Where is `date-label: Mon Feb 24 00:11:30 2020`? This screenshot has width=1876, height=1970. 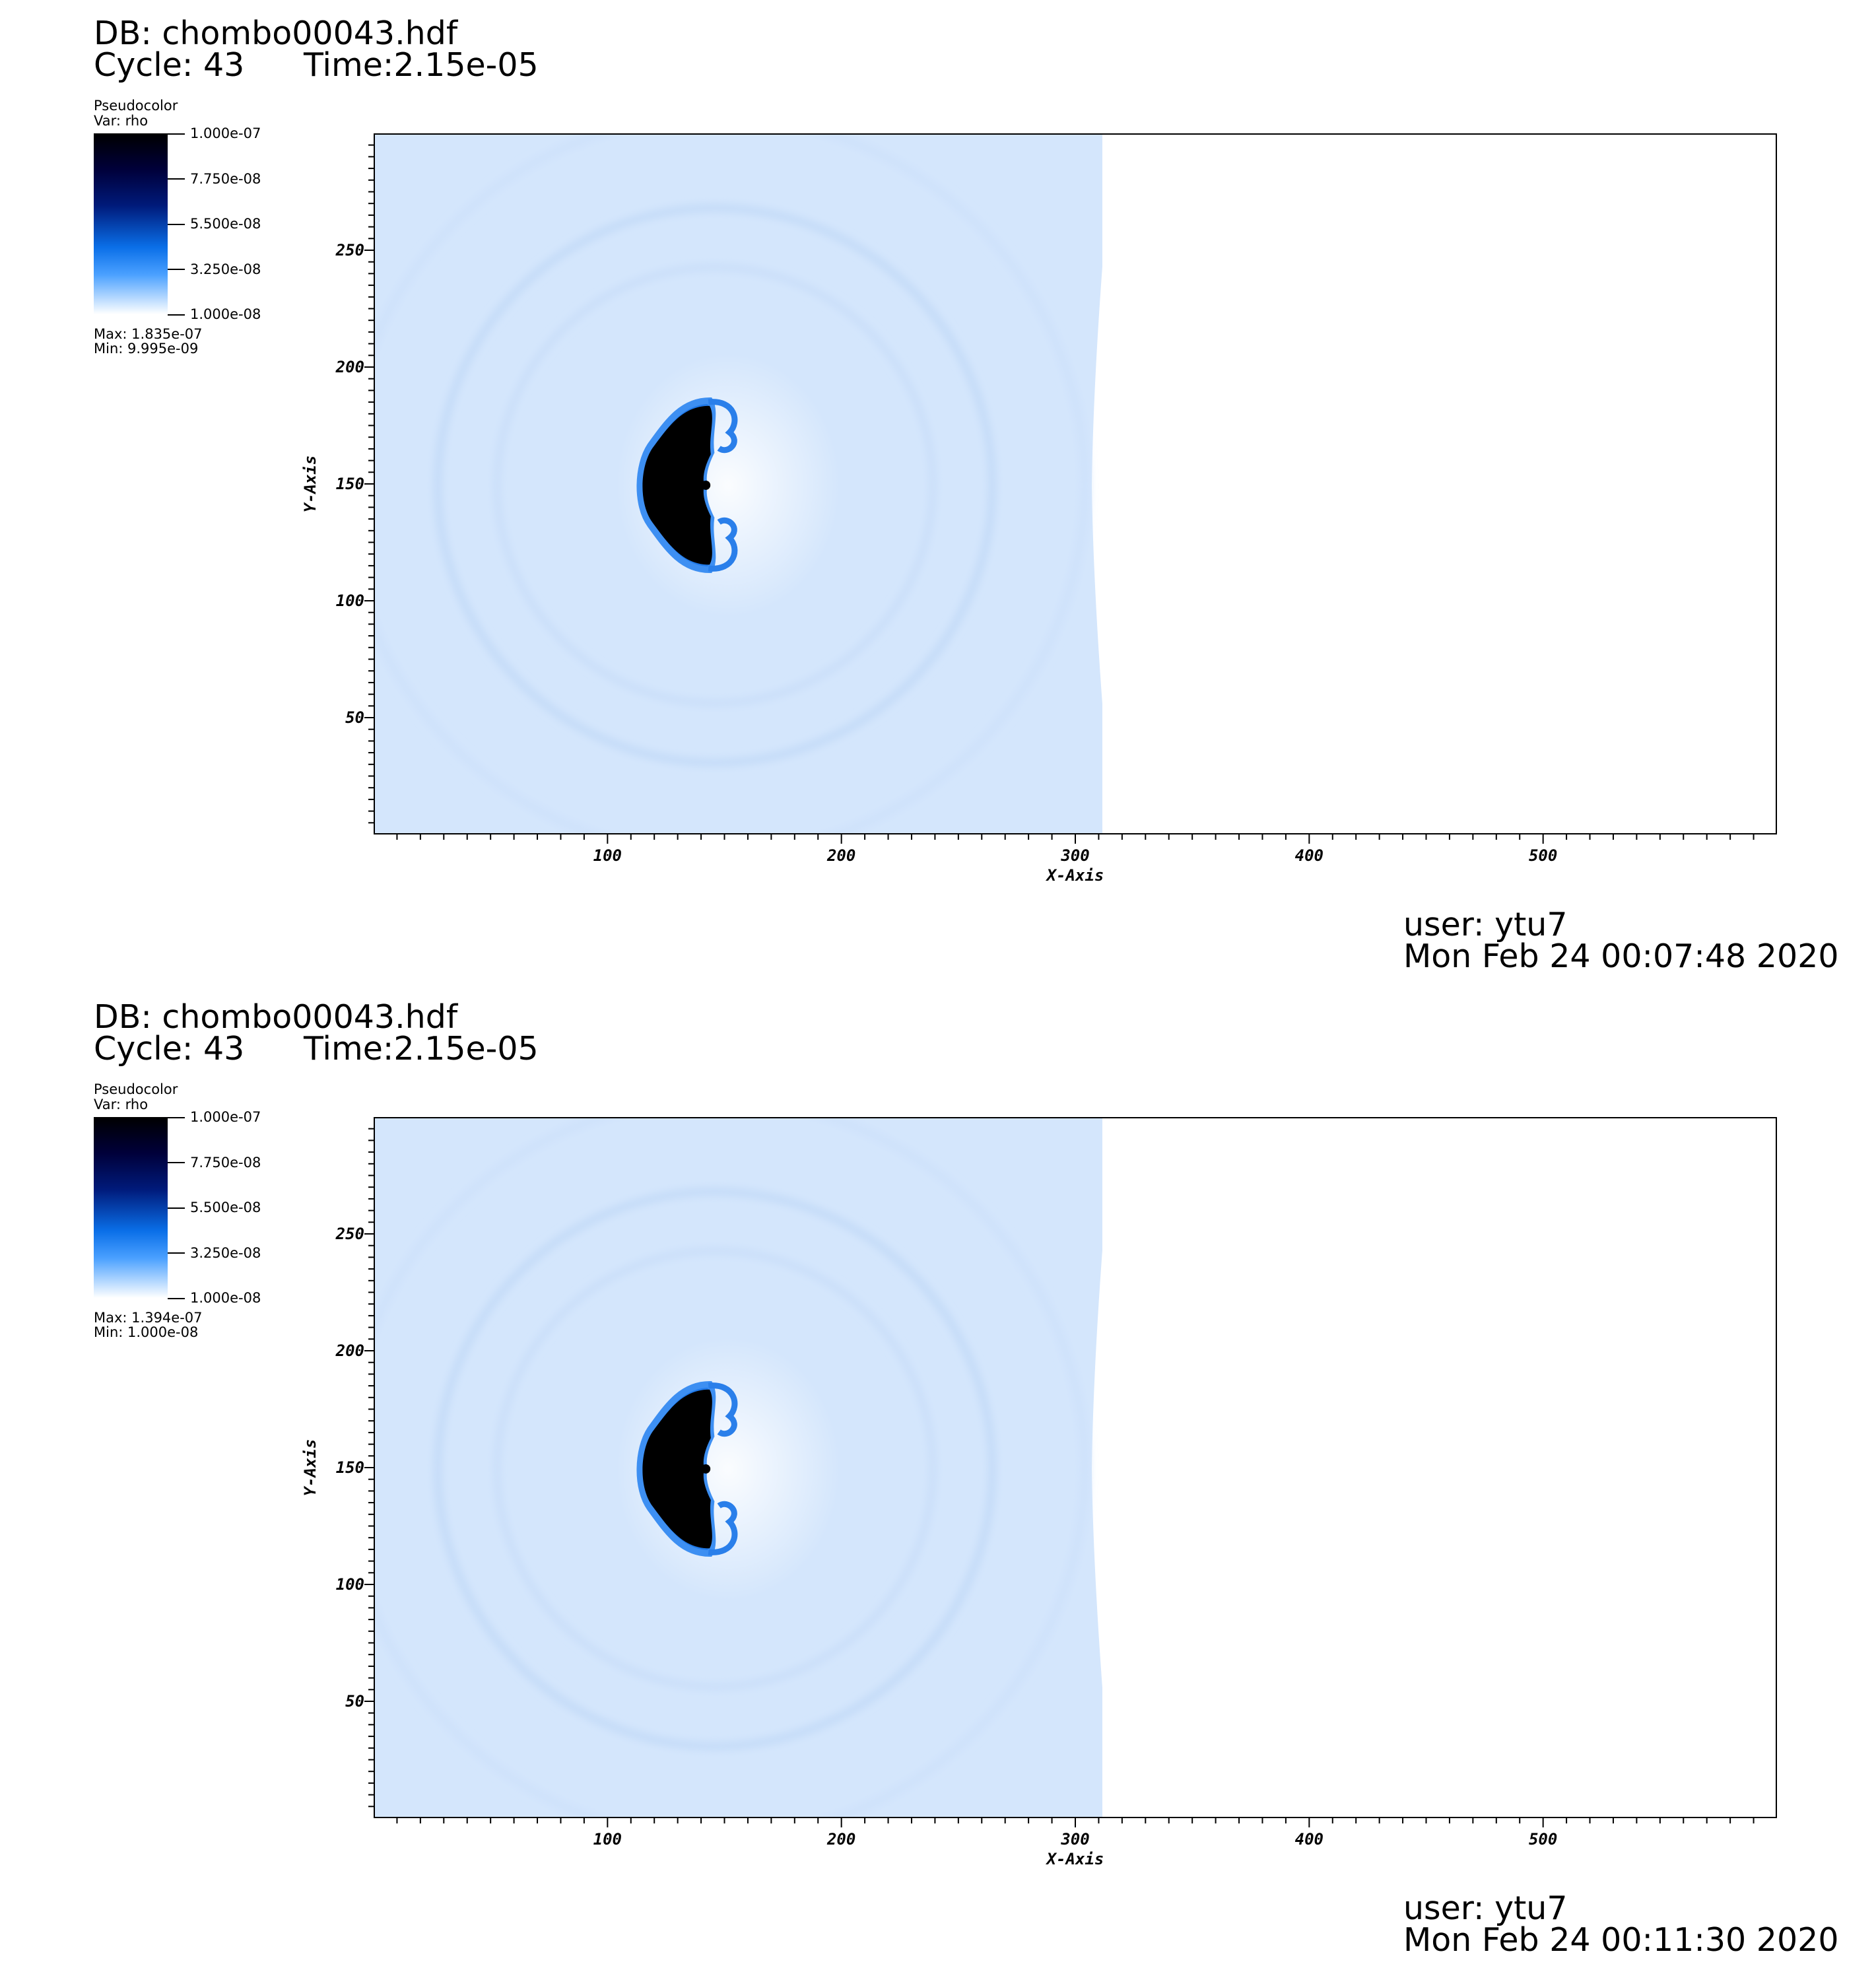
date-label: Mon Feb 24 00:11:30 2020 is located at coordinates (1621, 1940).